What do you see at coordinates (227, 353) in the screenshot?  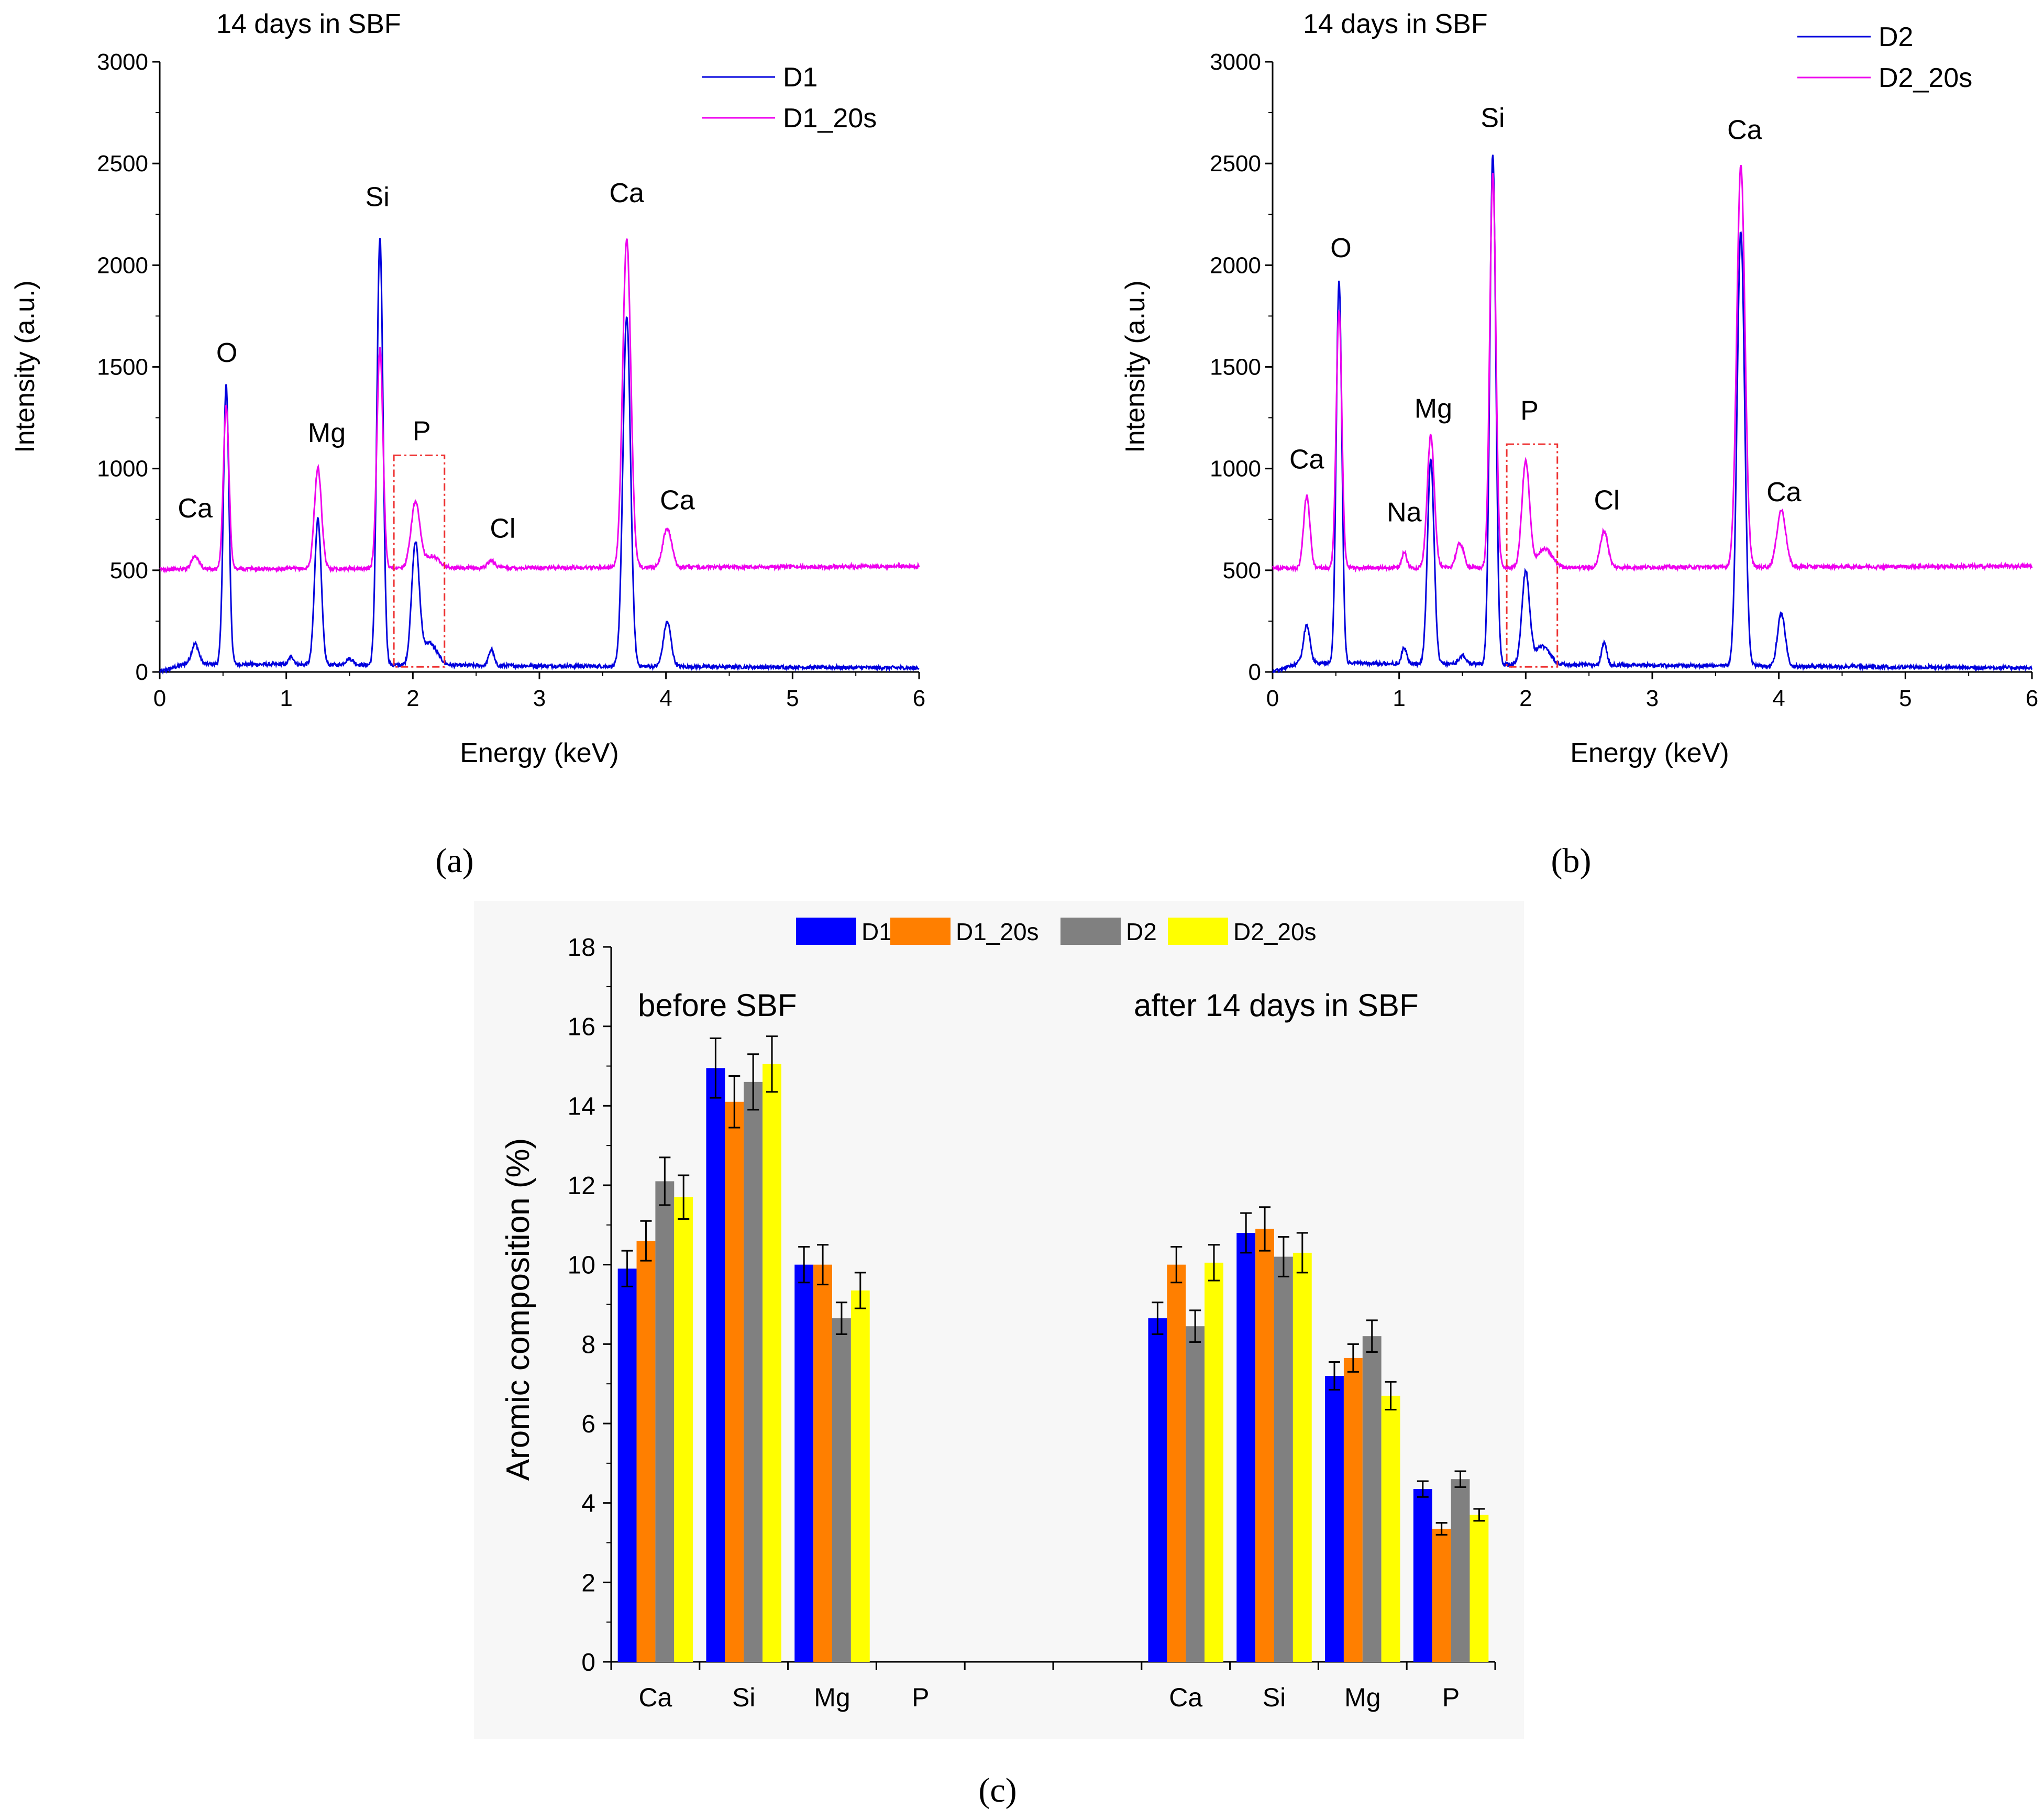 I see `a-peak-label: O` at bounding box center [227, 353].